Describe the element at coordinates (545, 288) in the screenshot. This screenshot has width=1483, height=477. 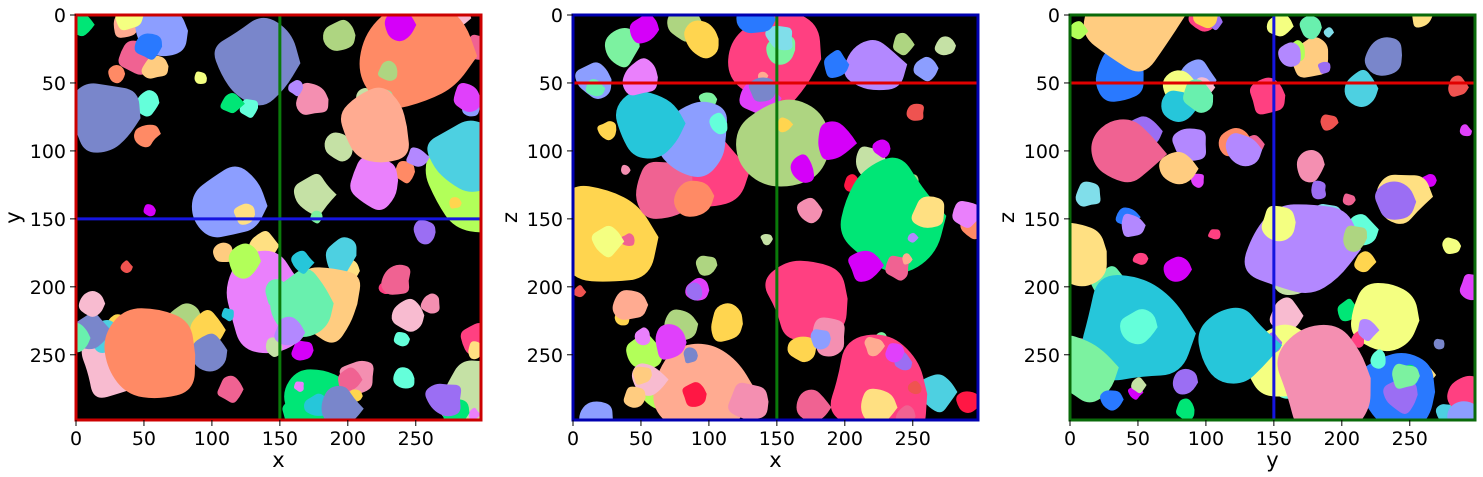
I see `y-tick-label: 200` at that location.